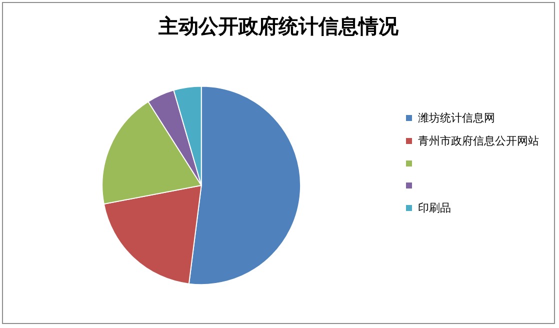  Describe the element at coordinates (478, 141) in the screenshot. I see `legend-label: 青州市政府信息公开网站` at that location.